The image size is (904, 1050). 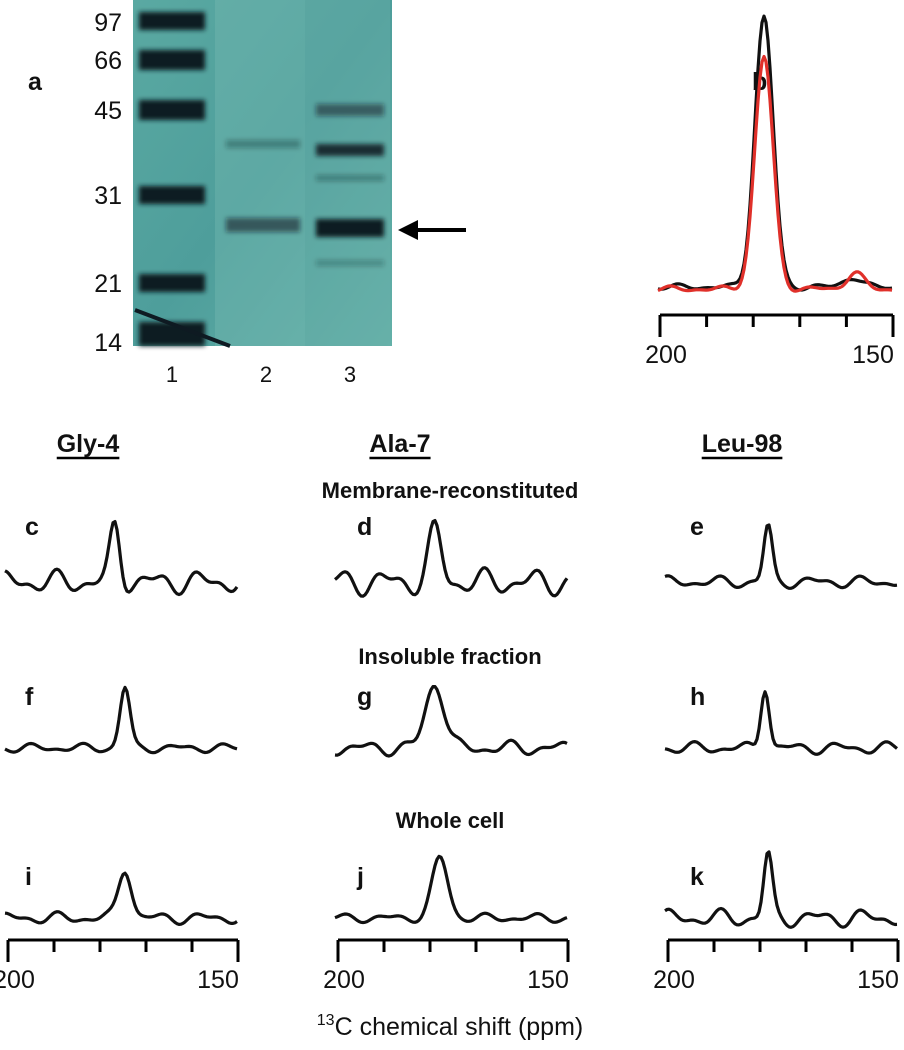 What do you see at coordinates (108, 343) in the screenshot?
I see `marker-label: 14` at bounding box center [108, 343].